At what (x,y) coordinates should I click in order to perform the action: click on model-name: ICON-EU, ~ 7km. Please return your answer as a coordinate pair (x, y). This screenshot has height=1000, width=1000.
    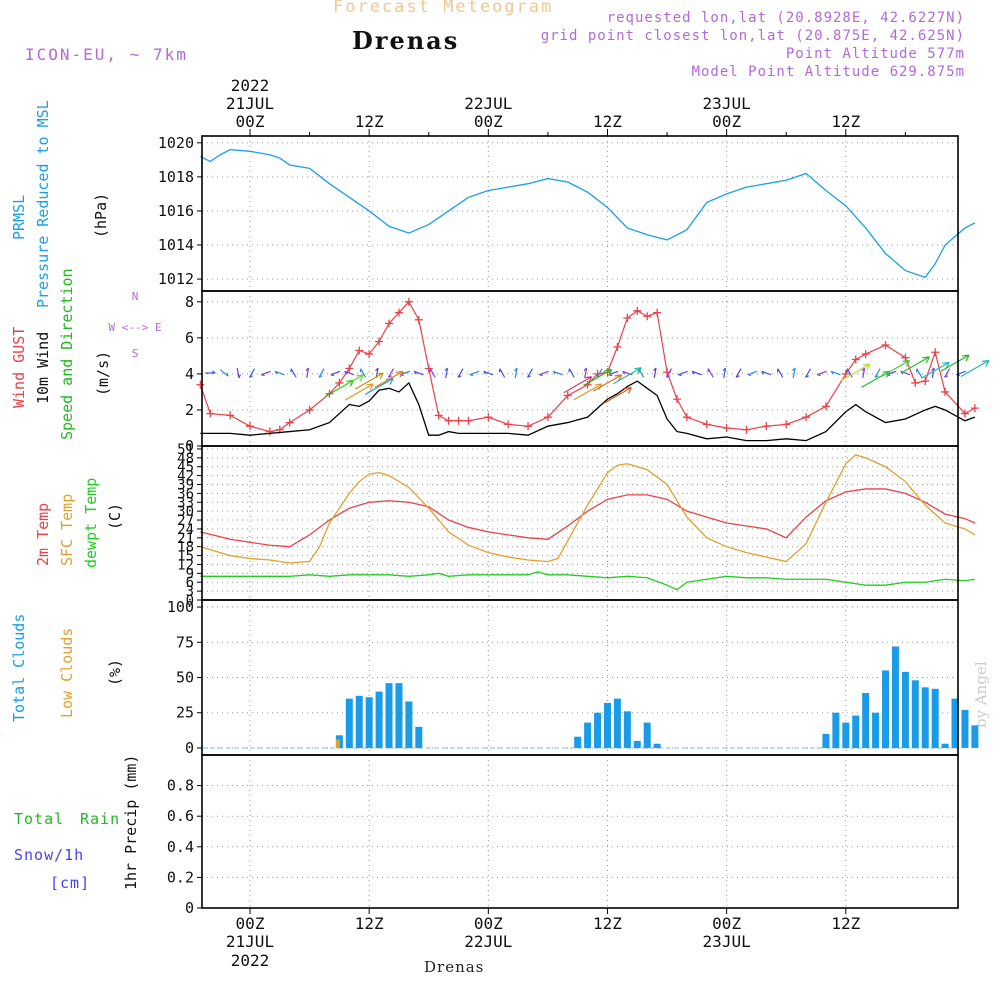
    Looking at the image, I should click on (106, 54).